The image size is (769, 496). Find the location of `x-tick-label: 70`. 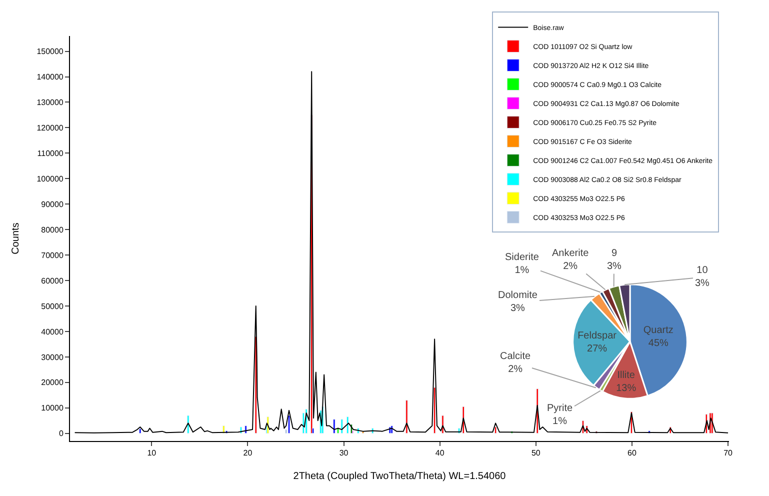

x-tick-label: 70 is located at coordinates (729, 453).